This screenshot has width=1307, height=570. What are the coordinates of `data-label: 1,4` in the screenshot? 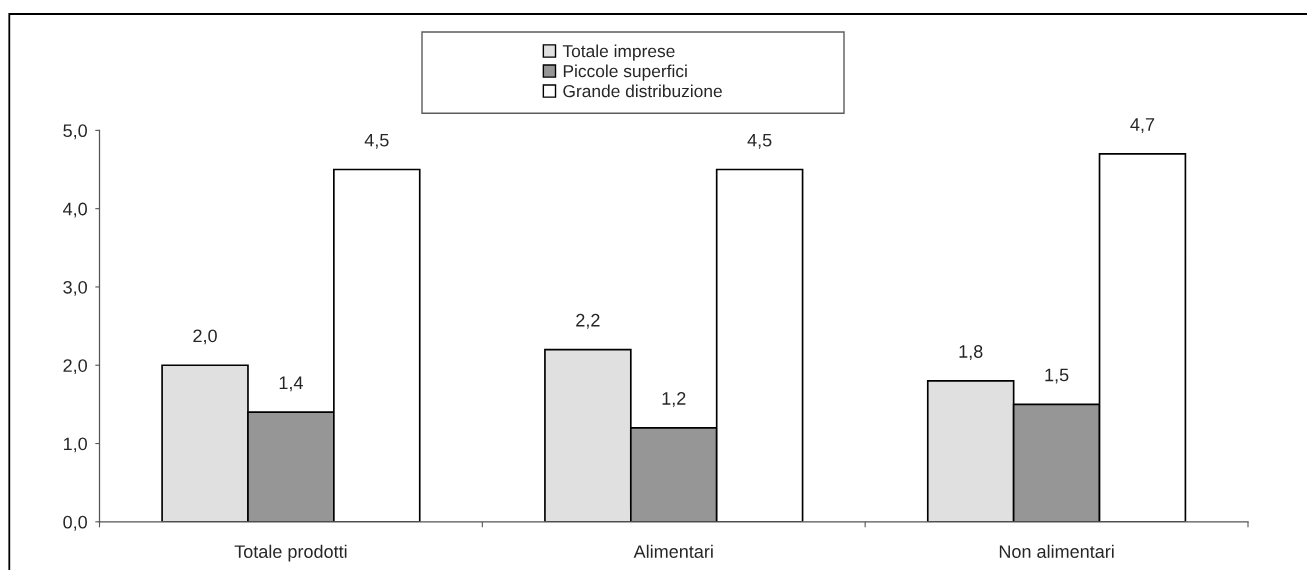 It's located at (291, 384).